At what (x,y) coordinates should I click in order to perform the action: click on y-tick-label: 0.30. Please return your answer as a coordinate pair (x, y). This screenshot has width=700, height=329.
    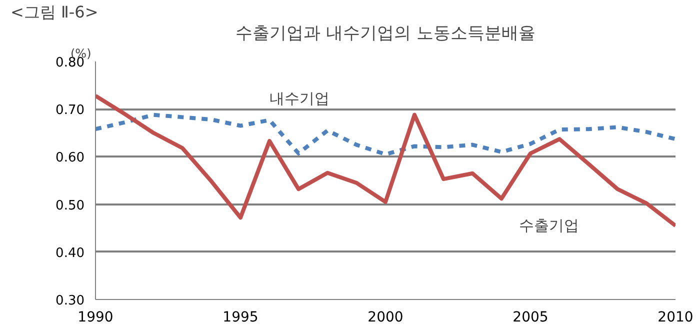
    Looking at the image, I should click on (70, 301).